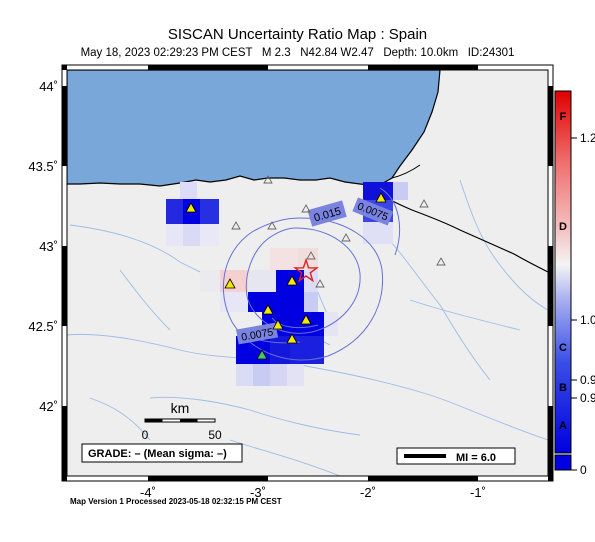 This screenshot has width=595, height=542. I want to click on x-tick-label: -3˚, so click(258, 492).